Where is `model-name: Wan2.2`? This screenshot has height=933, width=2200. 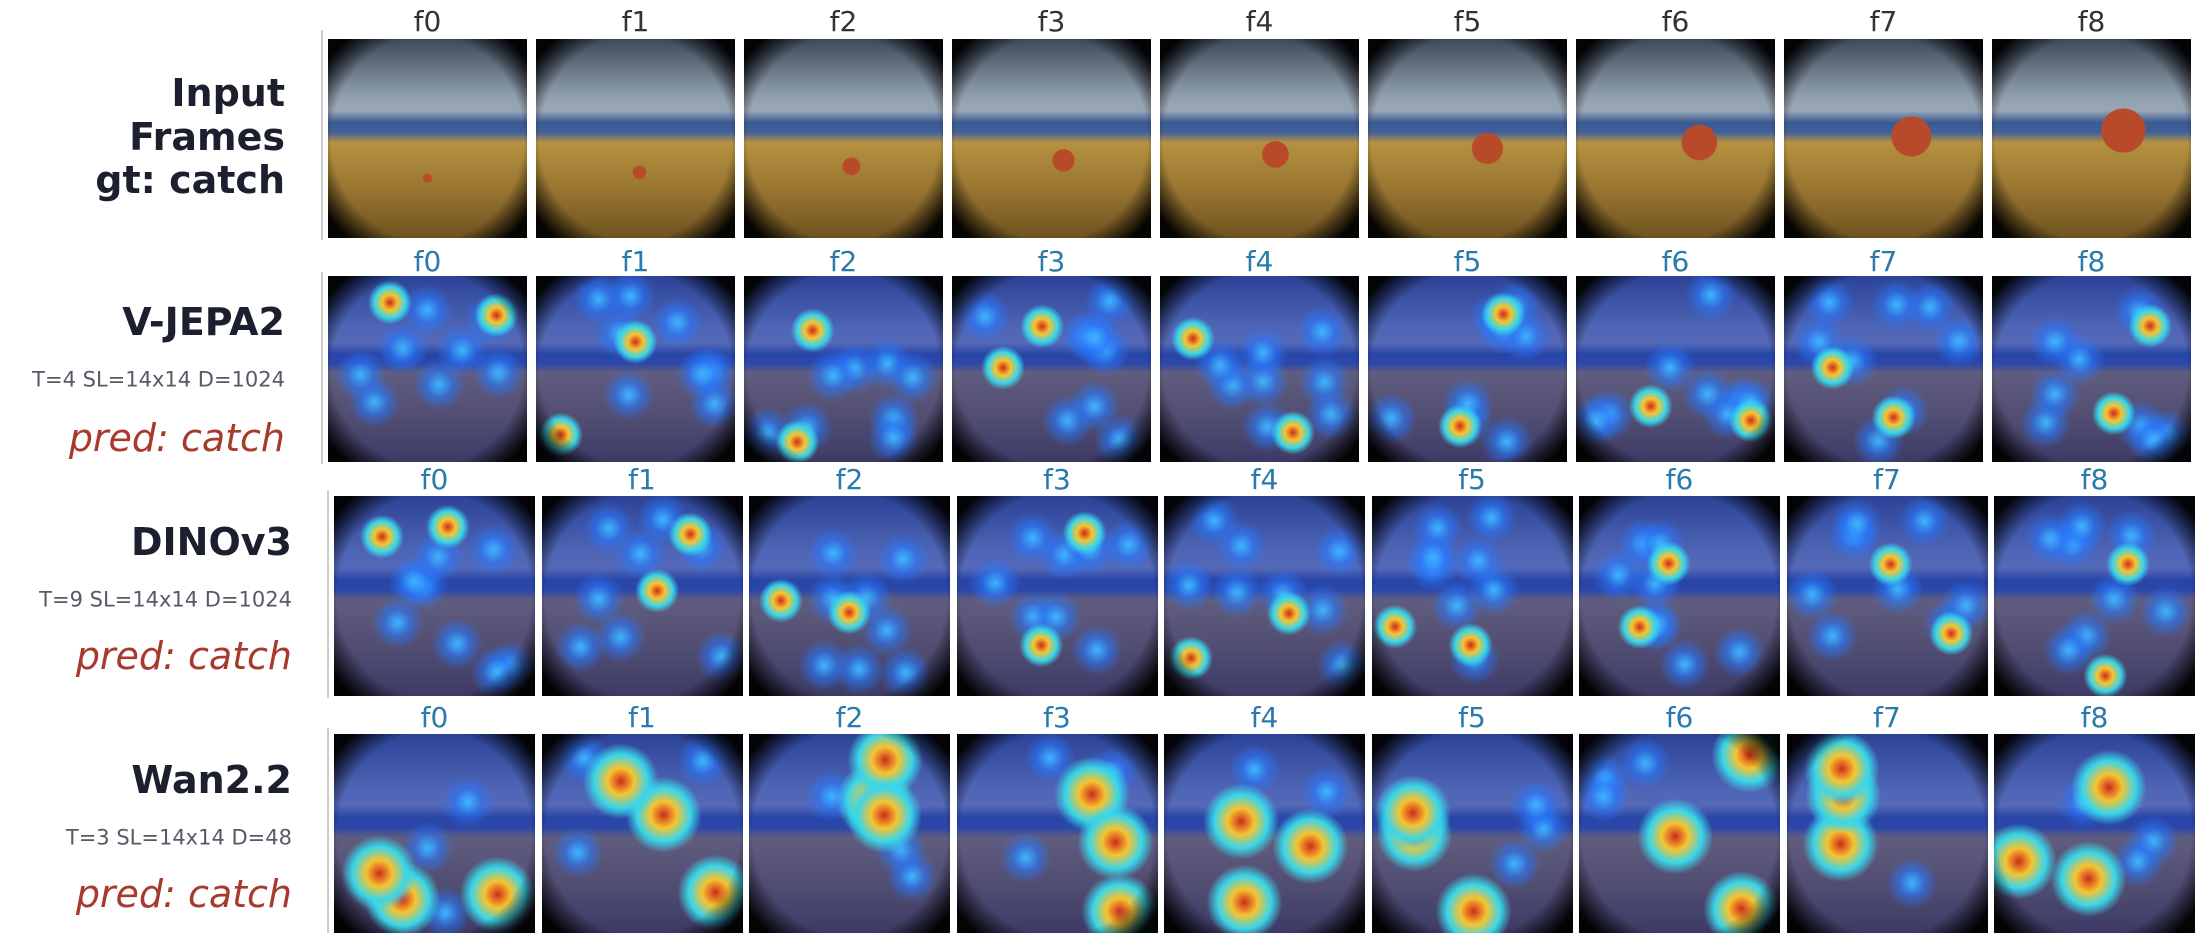 model-name: Wan2.2 is located at coordinates (211, 780).